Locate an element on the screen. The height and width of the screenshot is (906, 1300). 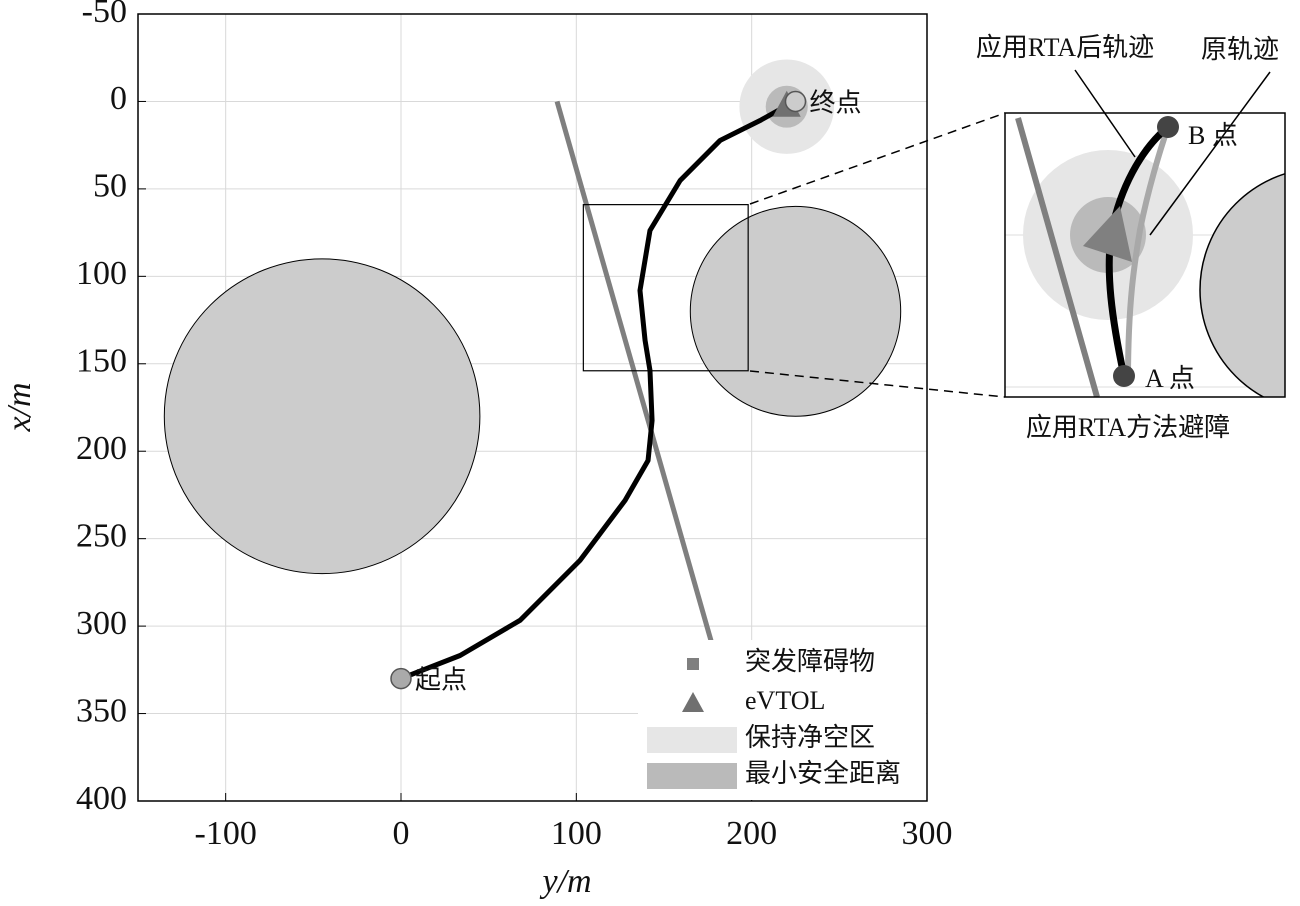
inset-label: 应用RTA后轨迹 is located at coordinates (1065, 47).